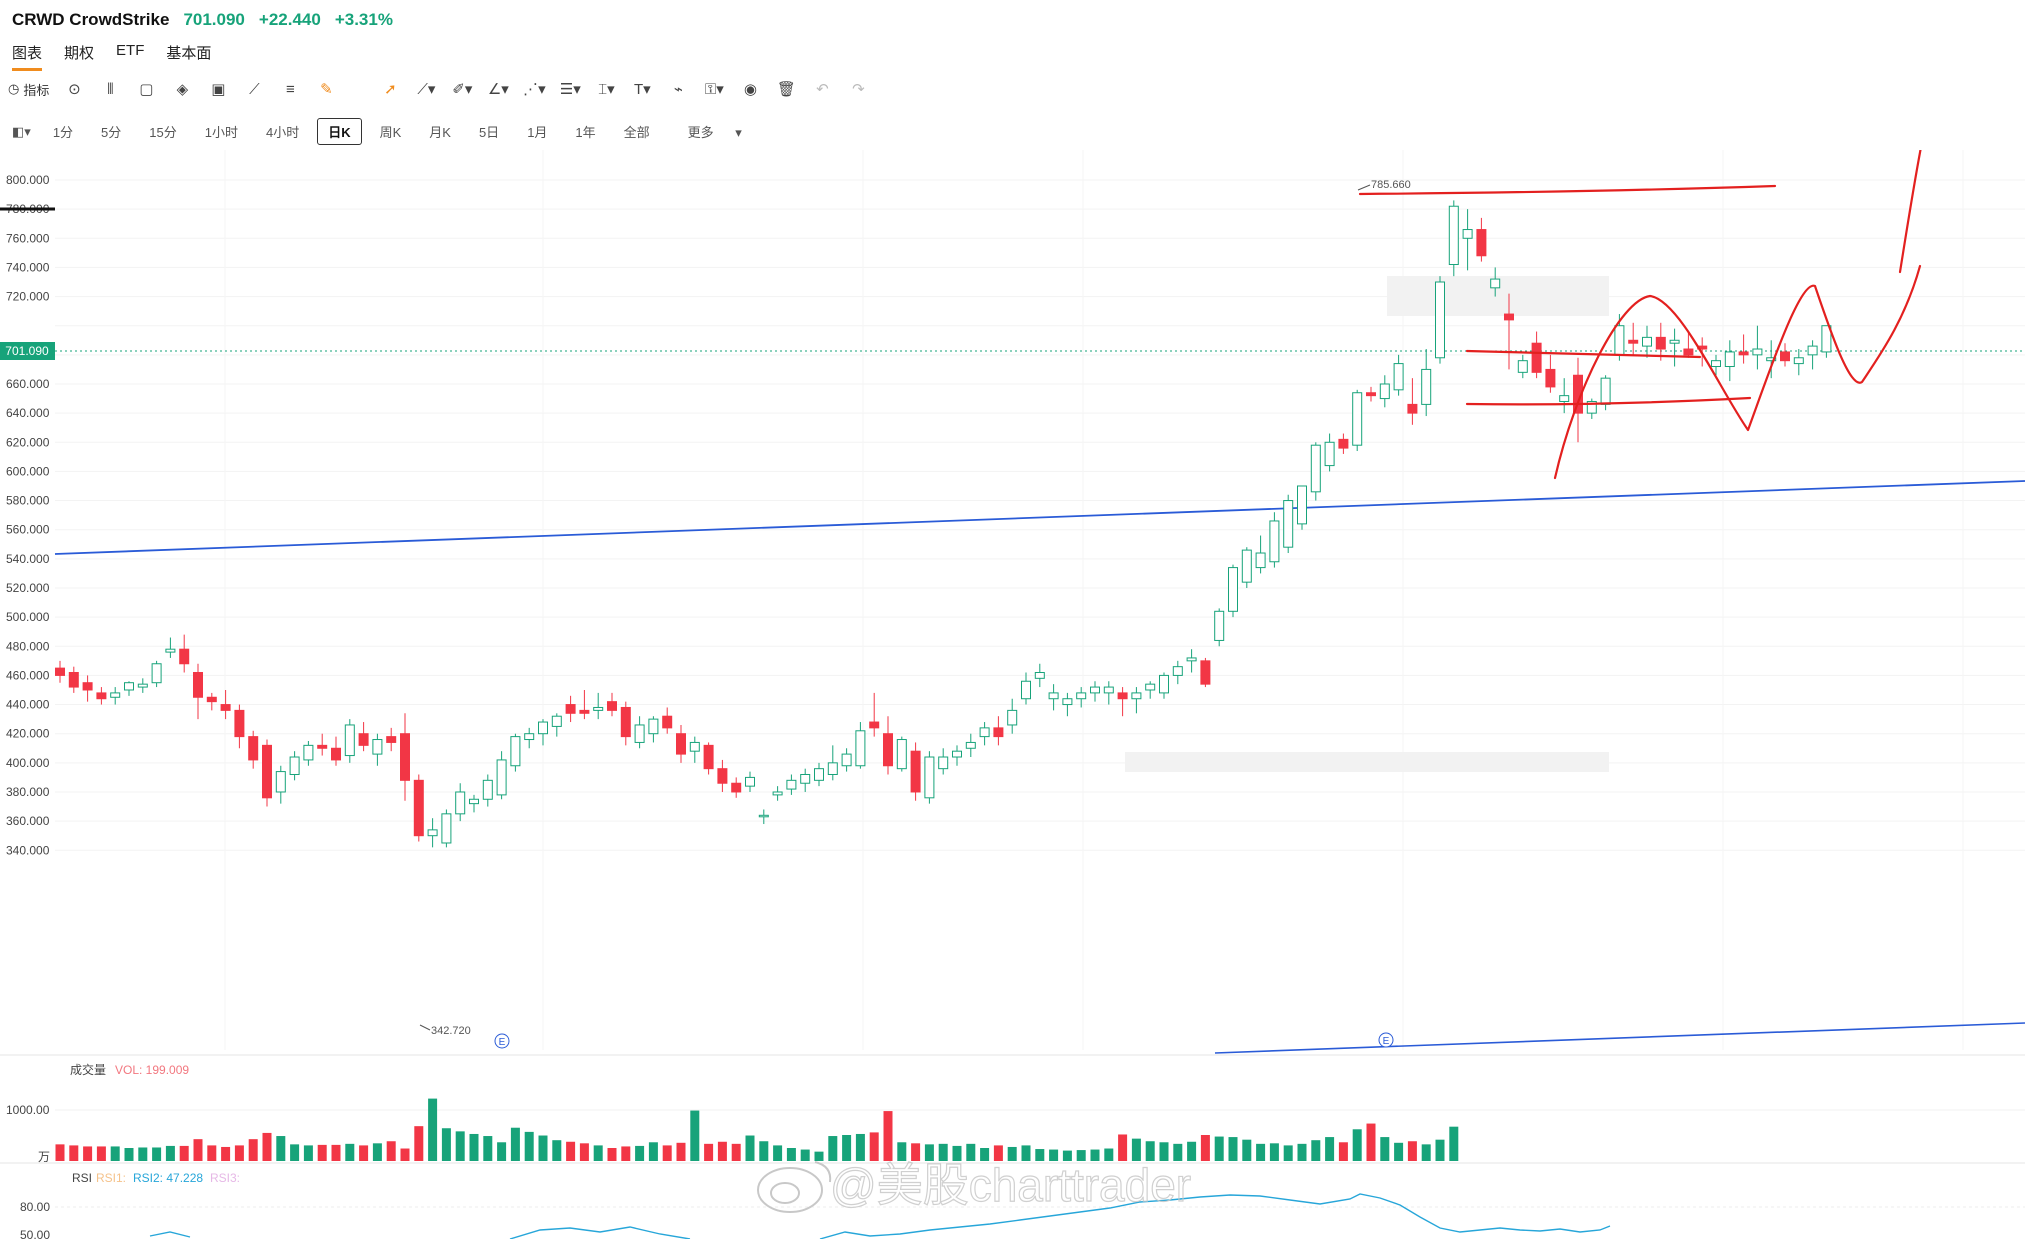 The width and height of the screenshot is (2025, 1239). Describe the element at coordinates (710, 131) in the screenshot. I see `timeframe-more: 更多 ▾` at that location.